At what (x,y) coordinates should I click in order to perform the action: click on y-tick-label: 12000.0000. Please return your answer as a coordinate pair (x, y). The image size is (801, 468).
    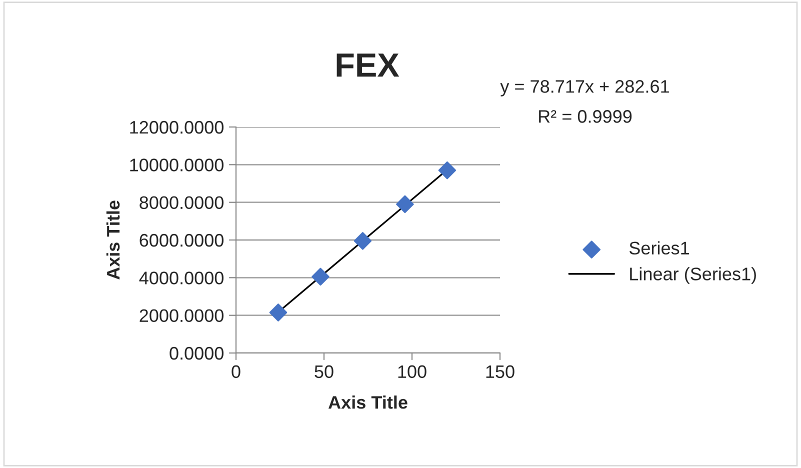
    Looking at the image, I should click on (177, 127).